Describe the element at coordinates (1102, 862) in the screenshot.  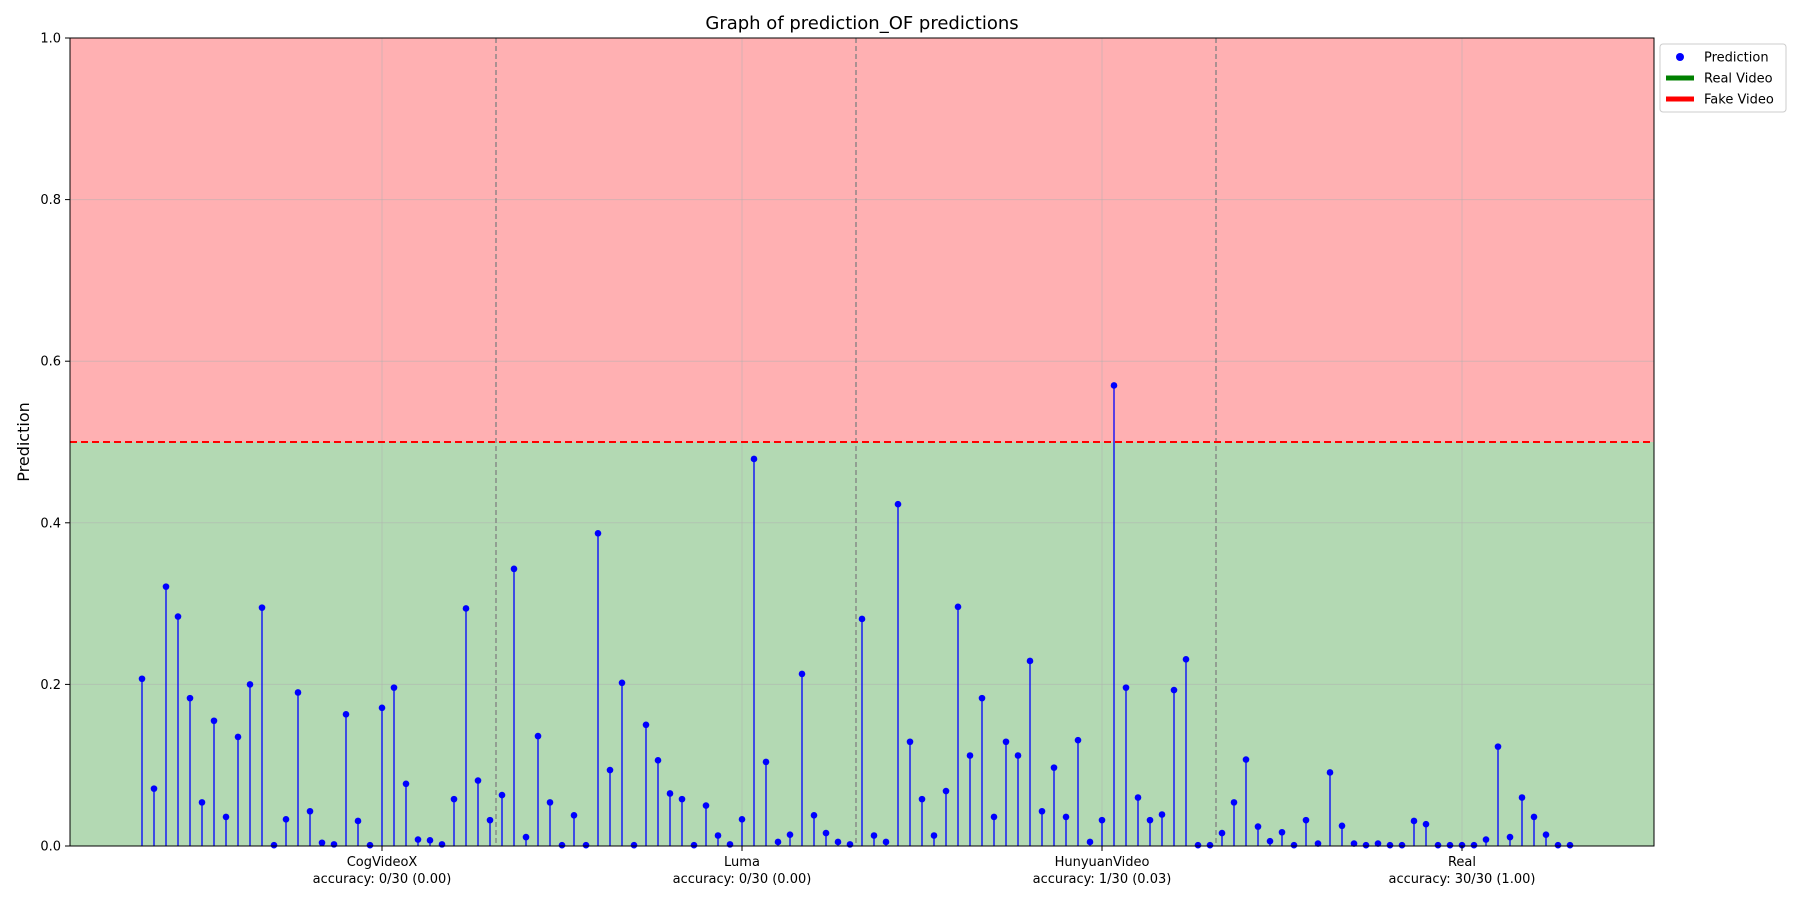
I see `x-tick-group-name: HunyuanVideo` at that location.